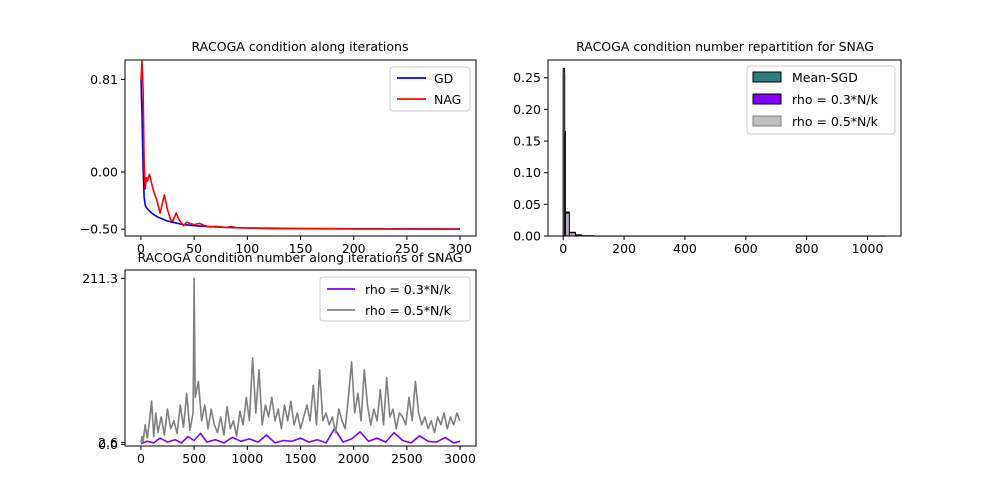  What do you see at coordinates (447, 99) in the screenshot?
I see `legend-label-nag: NAG` at bounding box center [447, 99].